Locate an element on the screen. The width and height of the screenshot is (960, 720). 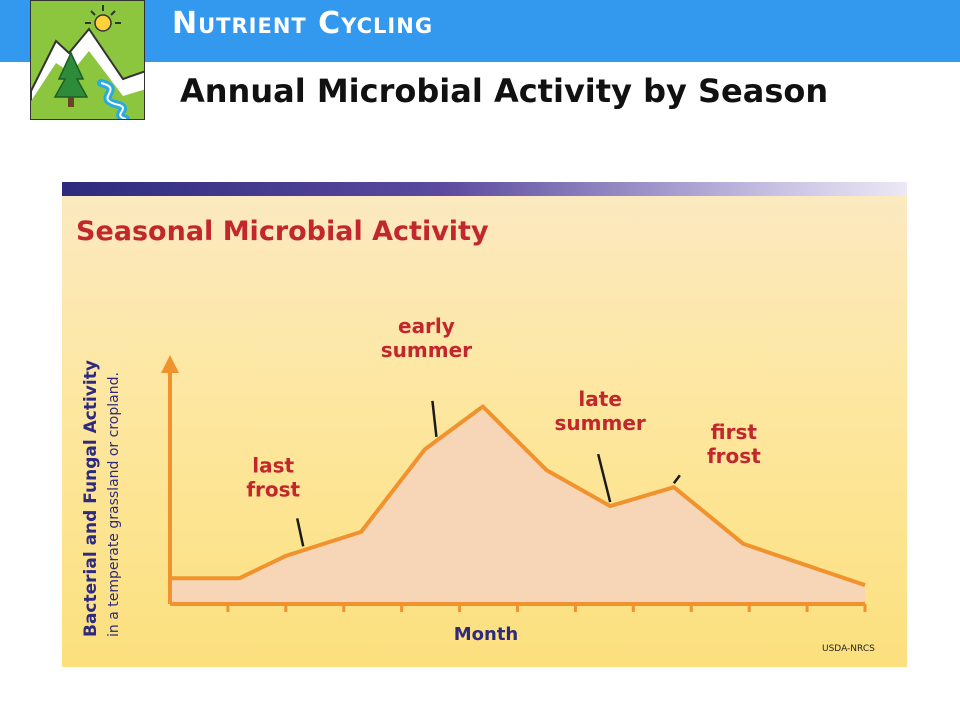
logo is located at coordinates (87, 60).